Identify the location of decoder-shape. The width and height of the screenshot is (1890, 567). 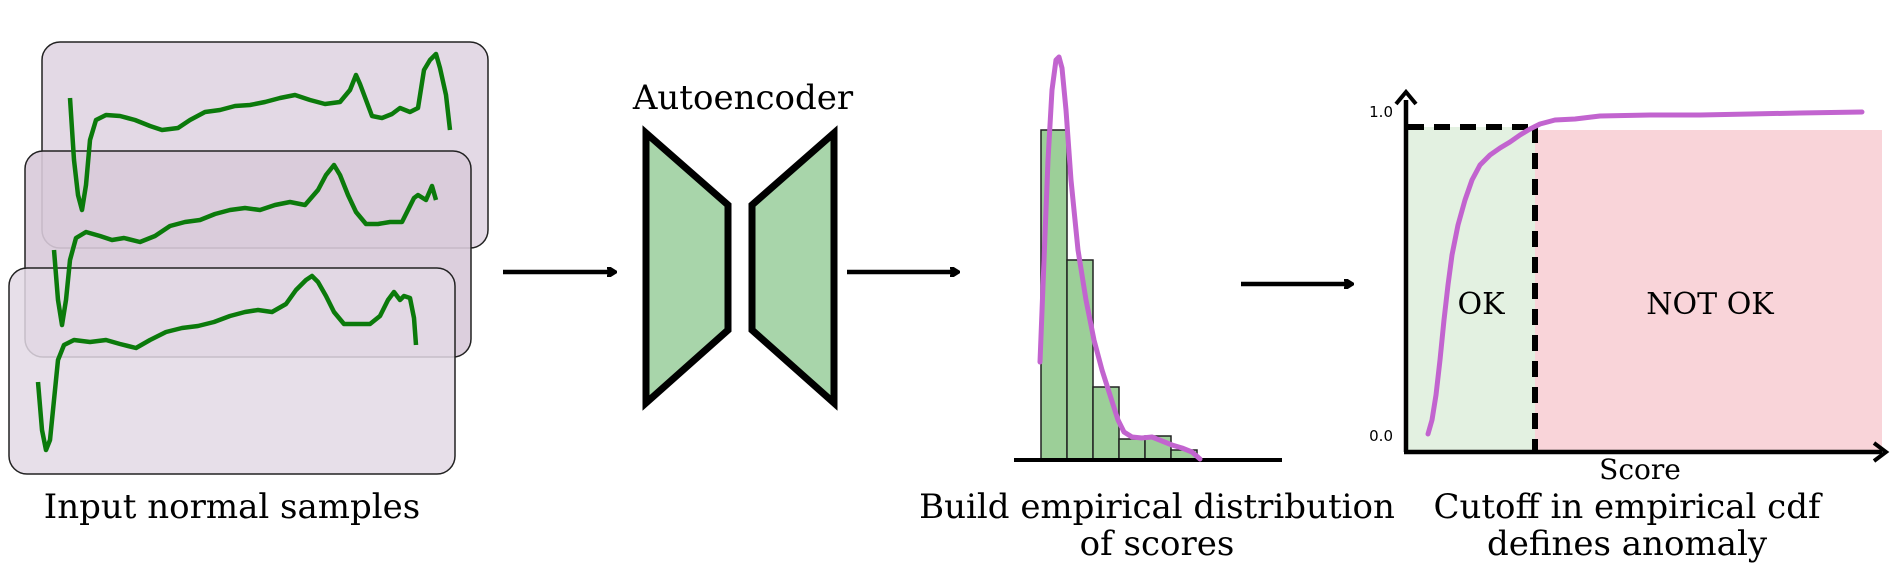
(793, 268).